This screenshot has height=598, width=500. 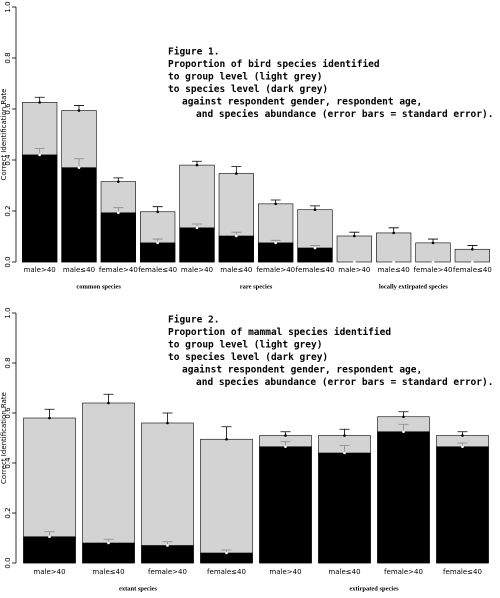 I want to click on chart-title: Figure 2., so click(x=193, y=320).